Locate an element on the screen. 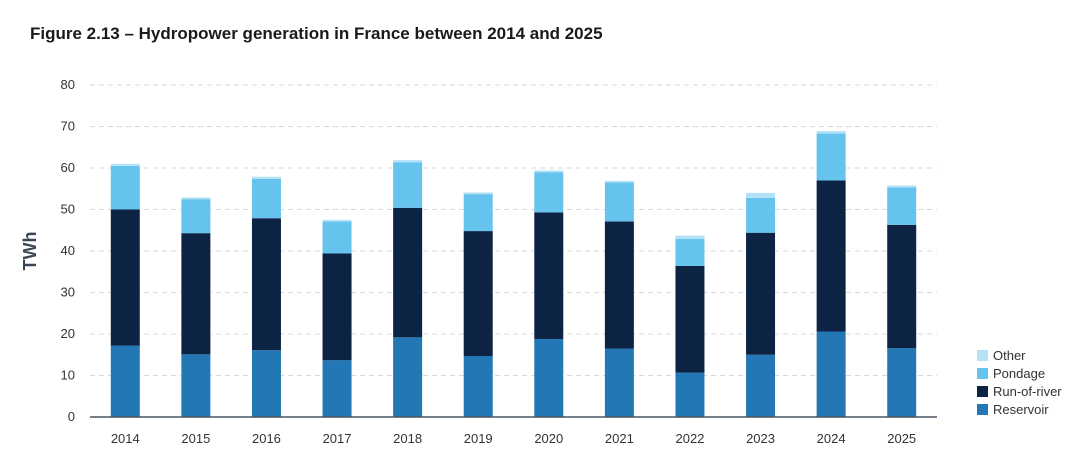  bar-reservoir-2023 is located at coordinates (761, 385).